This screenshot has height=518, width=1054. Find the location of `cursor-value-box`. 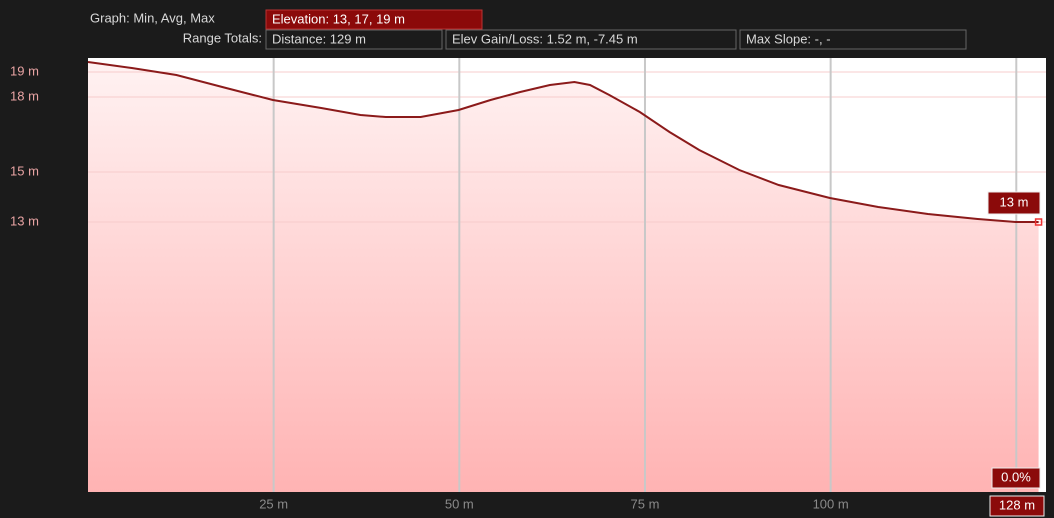

cursor-value-box is located at coordinates (1014, 203).